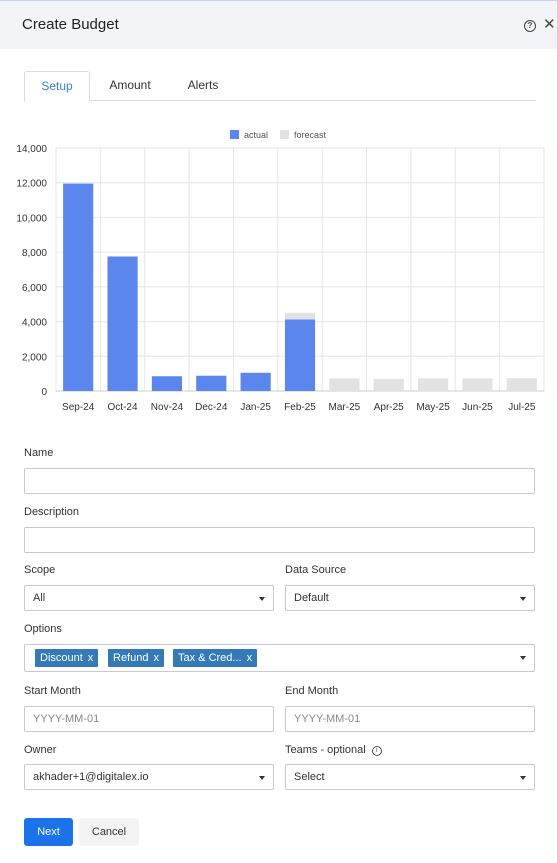 This screenshot has height=863, width=558. What do you see at coordinates (136, 658) in the screenshot?
I see `option-chip-refund: Refund x` at bounding box center [136, 658].